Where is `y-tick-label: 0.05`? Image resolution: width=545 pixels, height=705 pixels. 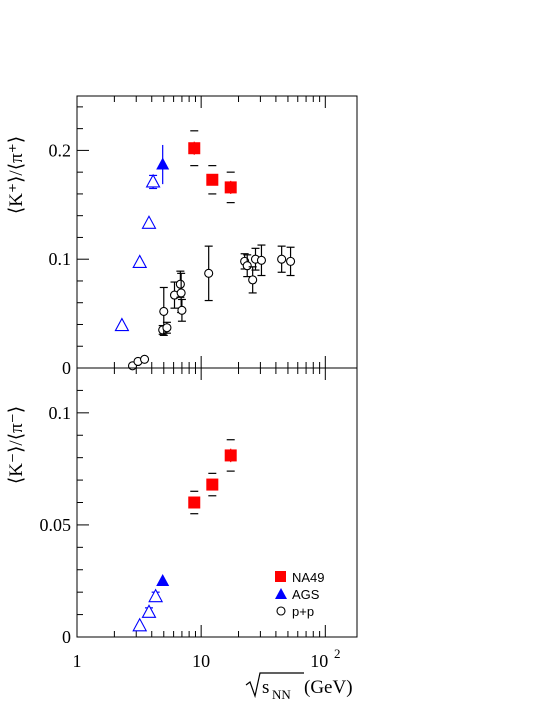
y-tick-label: 0.05 is located at coordinates (56, 525).